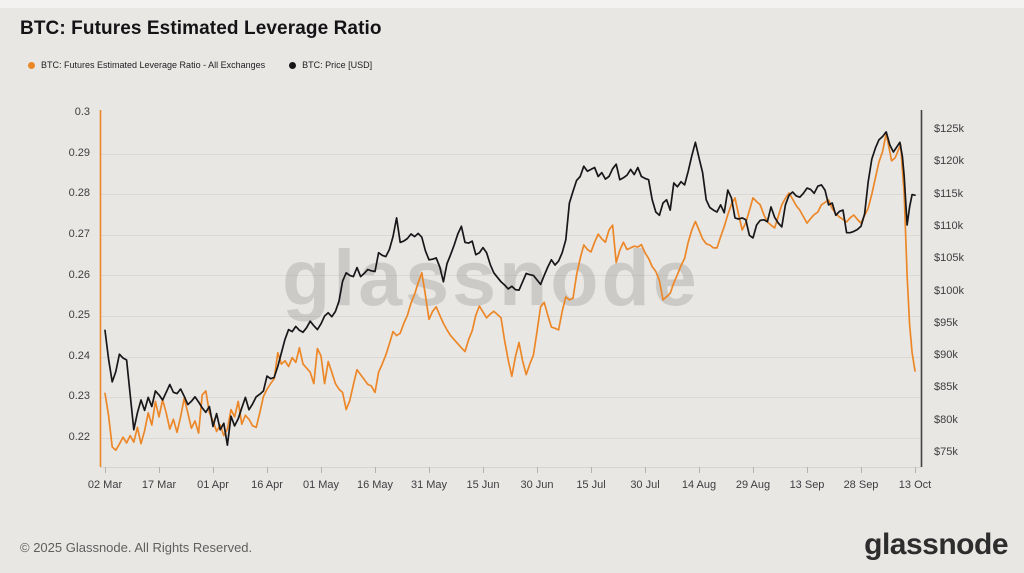 This screenshot has width=1024, height=573. I want to click on y-tick-label-left: 0.23, so click(79, 396).